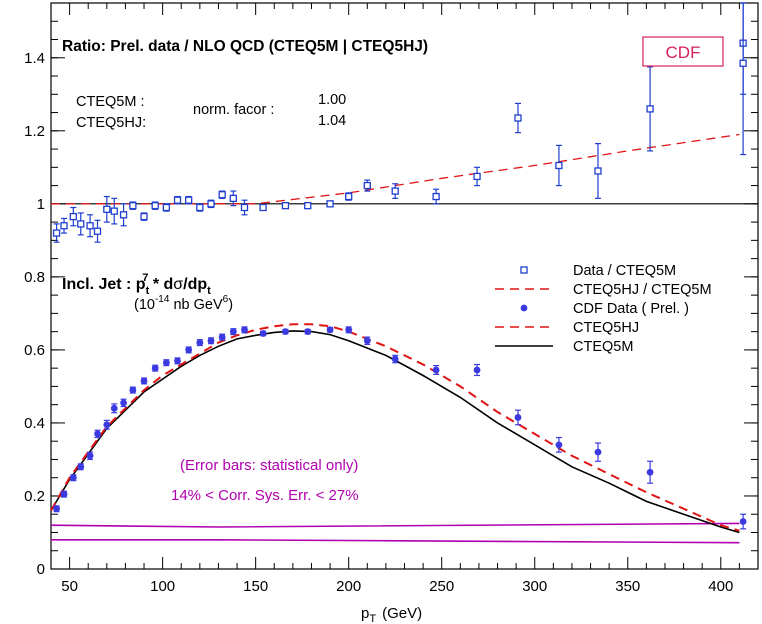  I want to click on legend-entry: CTEQ5HJ / CTEQ5M, so click(603, 290).